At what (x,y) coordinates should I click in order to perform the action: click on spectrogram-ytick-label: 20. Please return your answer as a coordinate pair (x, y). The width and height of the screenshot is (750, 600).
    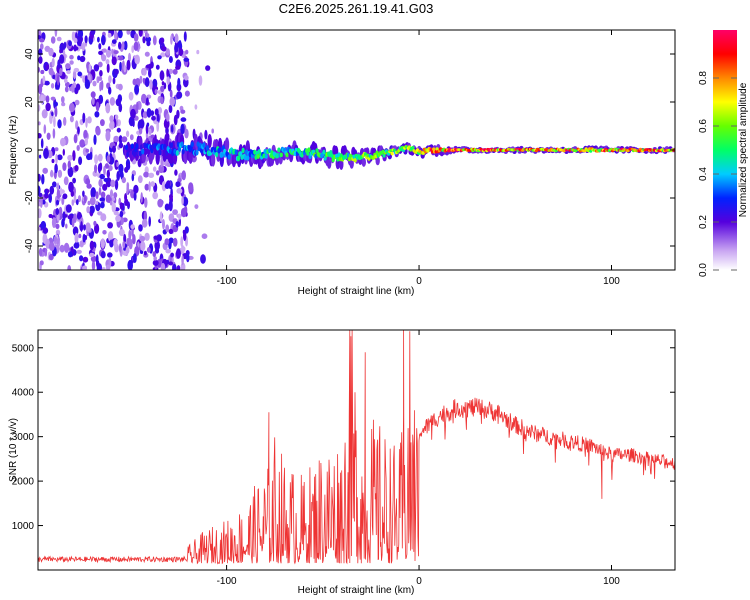
    Looking at the image, I should click on (29, 102).